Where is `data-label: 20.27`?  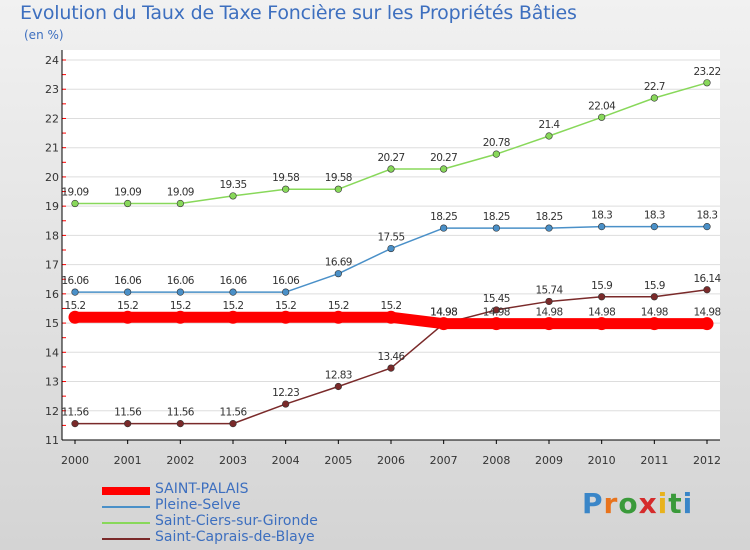
data-label: 20.27 is located at coordinates (390, 158).